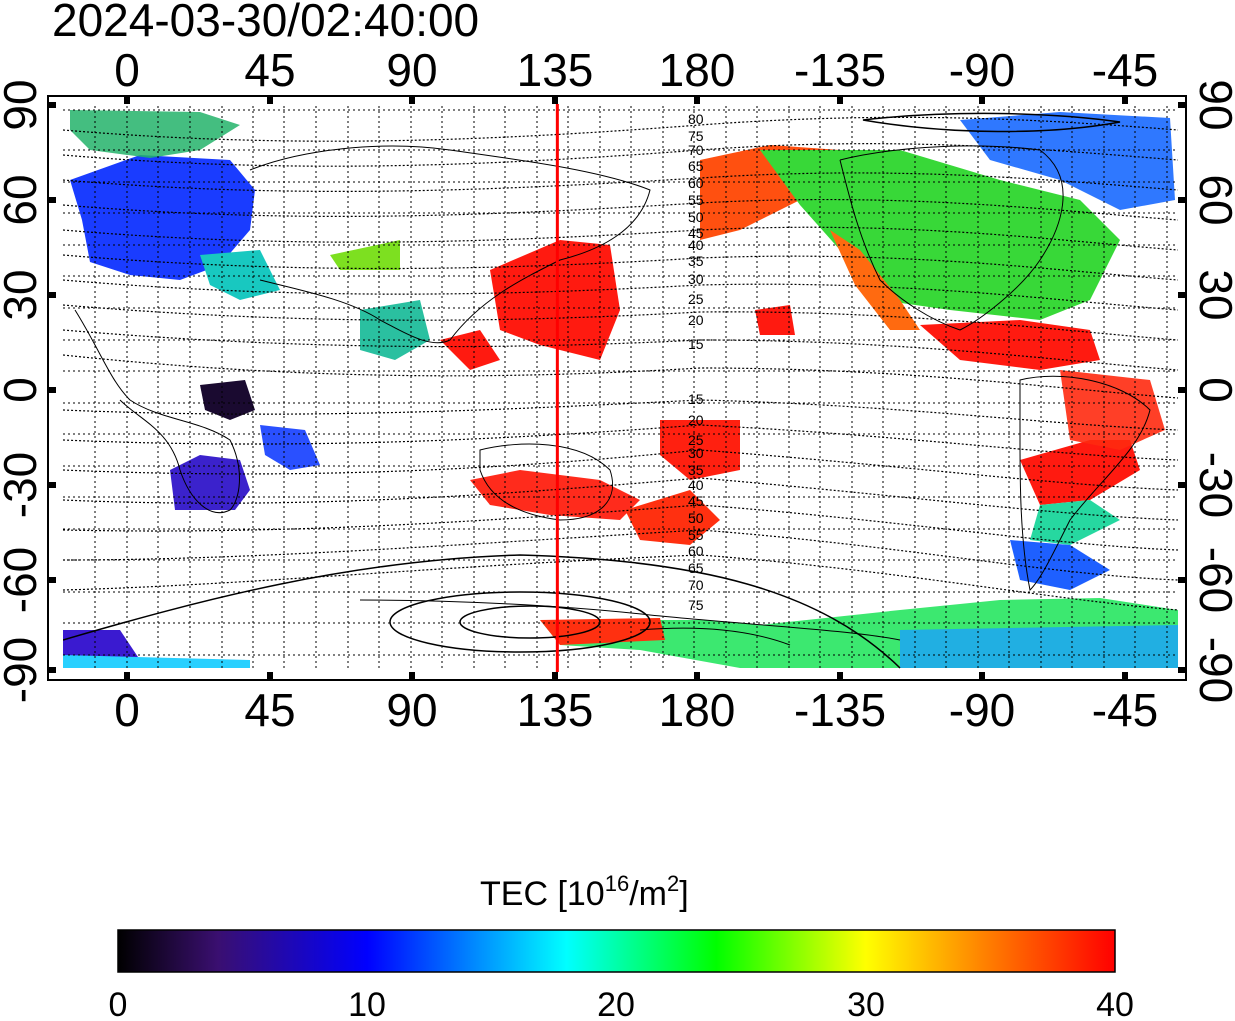 This screenshot has height=1021, width=1235. What do you see at coordinates (866, 1003) in the screenshot?
I see `colorbar-tick-label: 30` at bounding box center [866, 1003].